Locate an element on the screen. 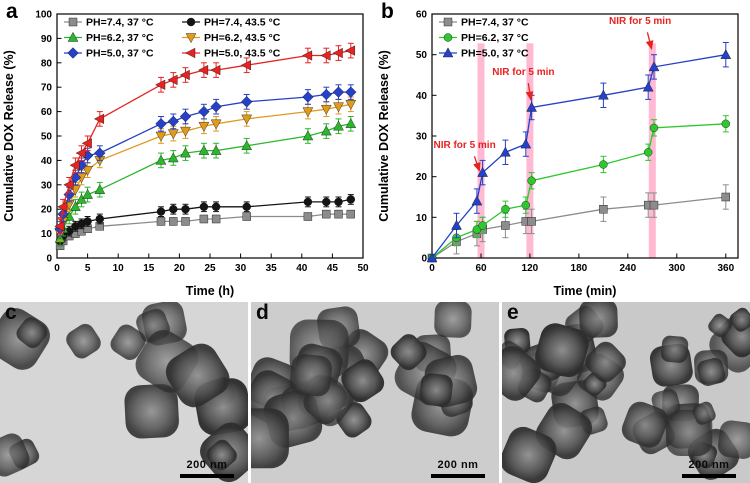 This screenshot has height=483, width=750. svg-text: 15 is located at coordinates (149, 268).